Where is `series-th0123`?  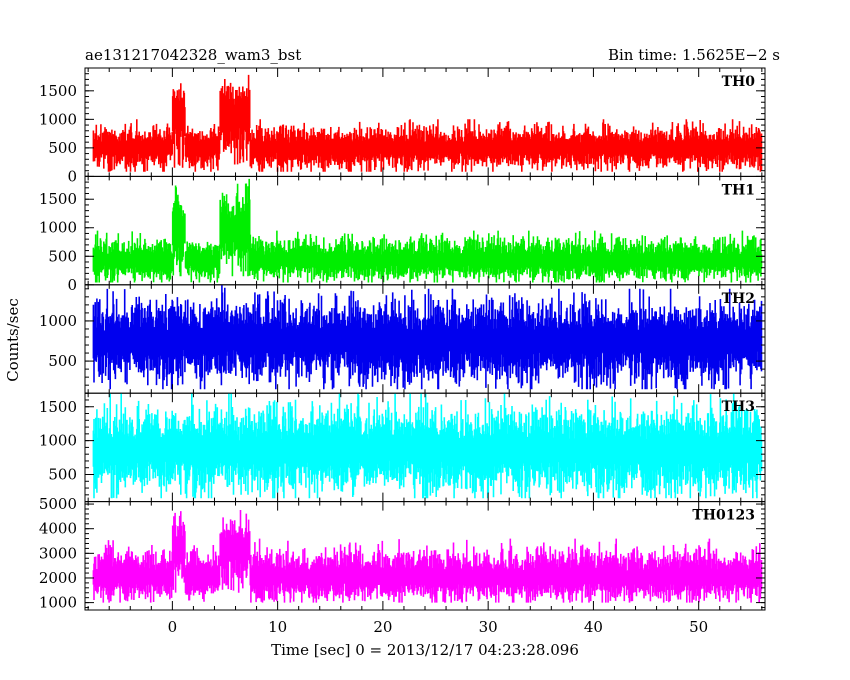
series-th0123 is located at coordinates (427, 556).